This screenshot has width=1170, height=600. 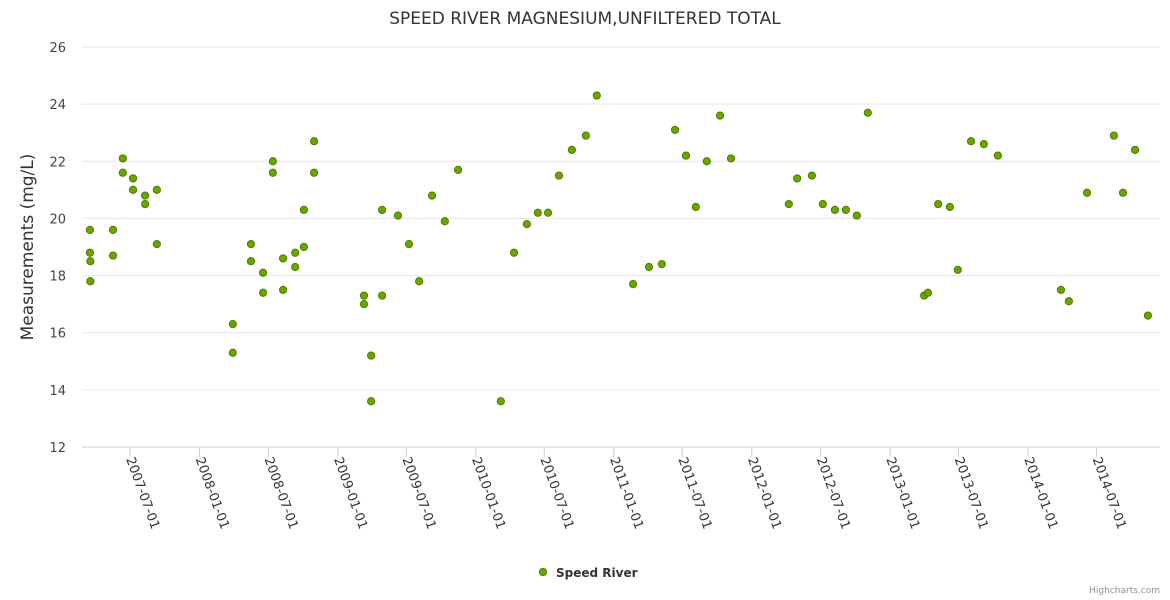 What do you see at coordinates (57, 448) in the screenshot?
I see `y-tick-label: 12` at bounding box center [57, 448].